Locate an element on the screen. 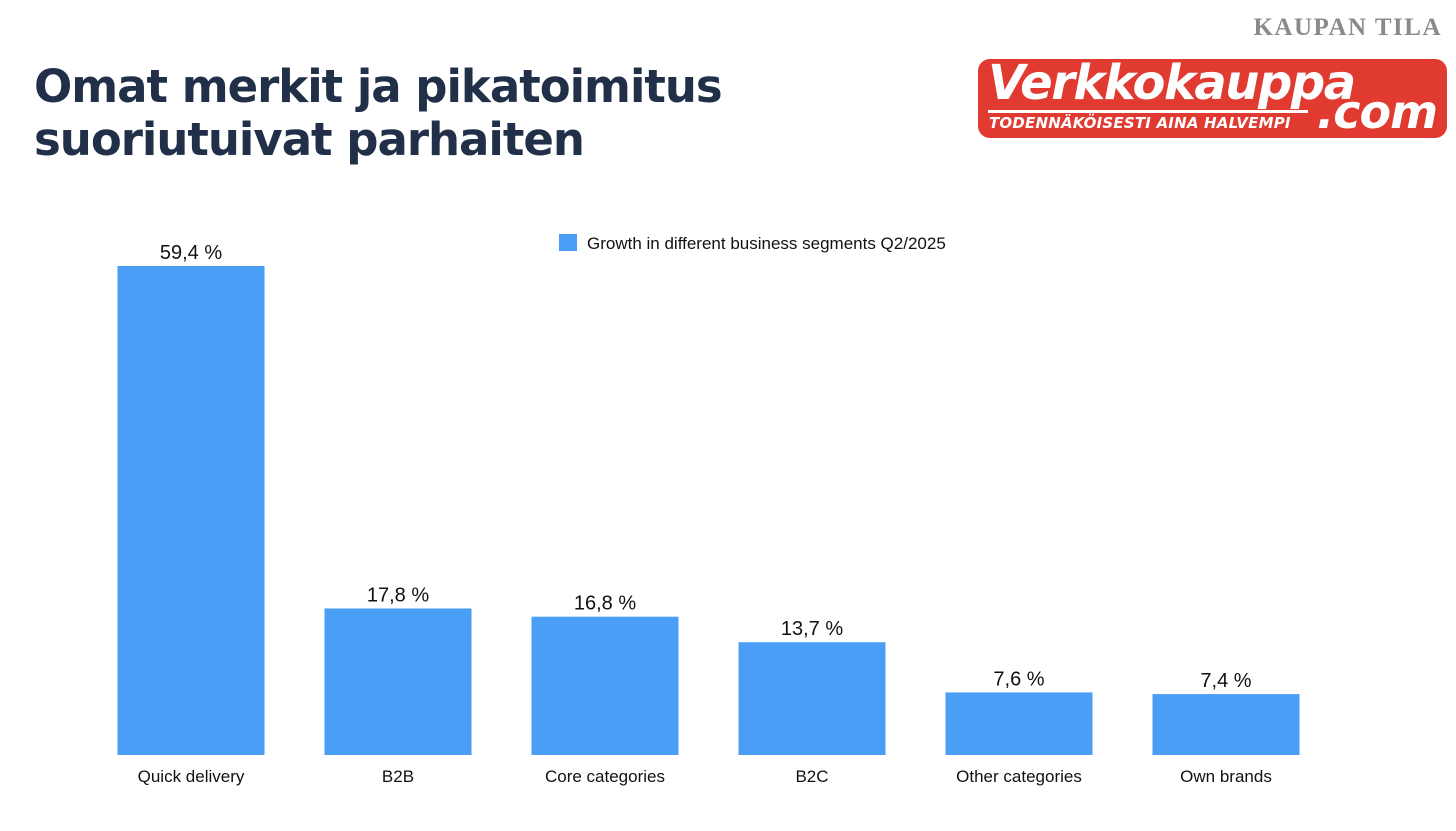 The image size is (1456, 831). title-line-1: Omat merkit ja pikatoimitus is located at coordinates (378, 86).